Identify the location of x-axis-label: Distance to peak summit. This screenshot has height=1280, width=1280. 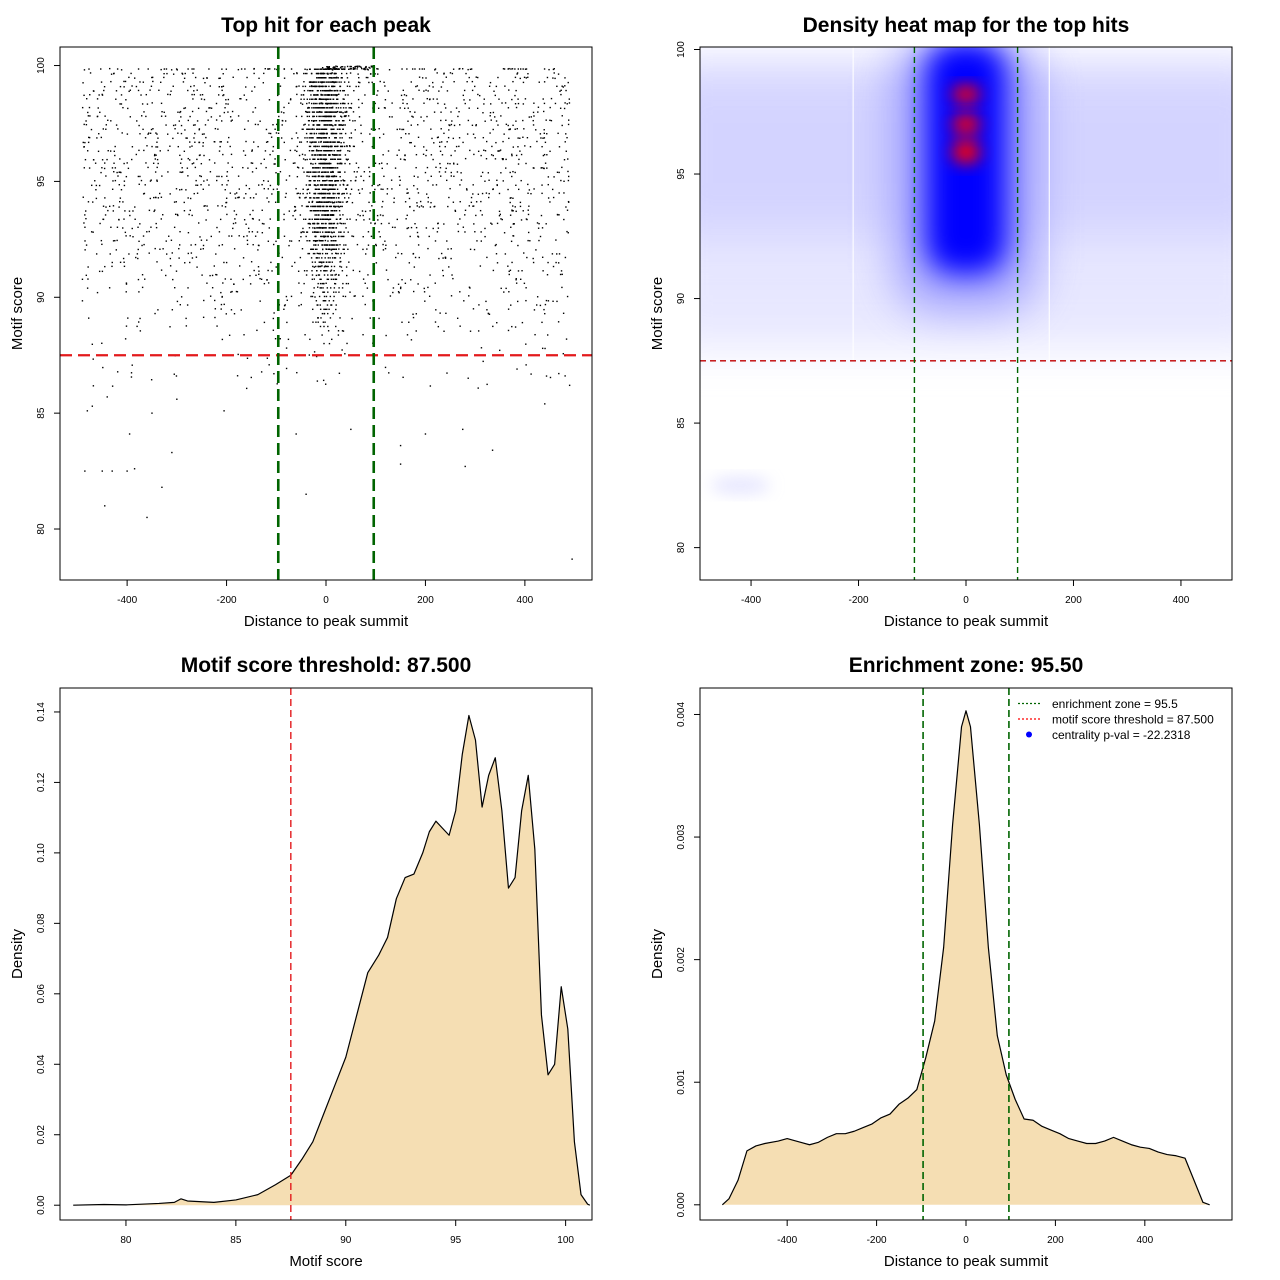
(966, 621).